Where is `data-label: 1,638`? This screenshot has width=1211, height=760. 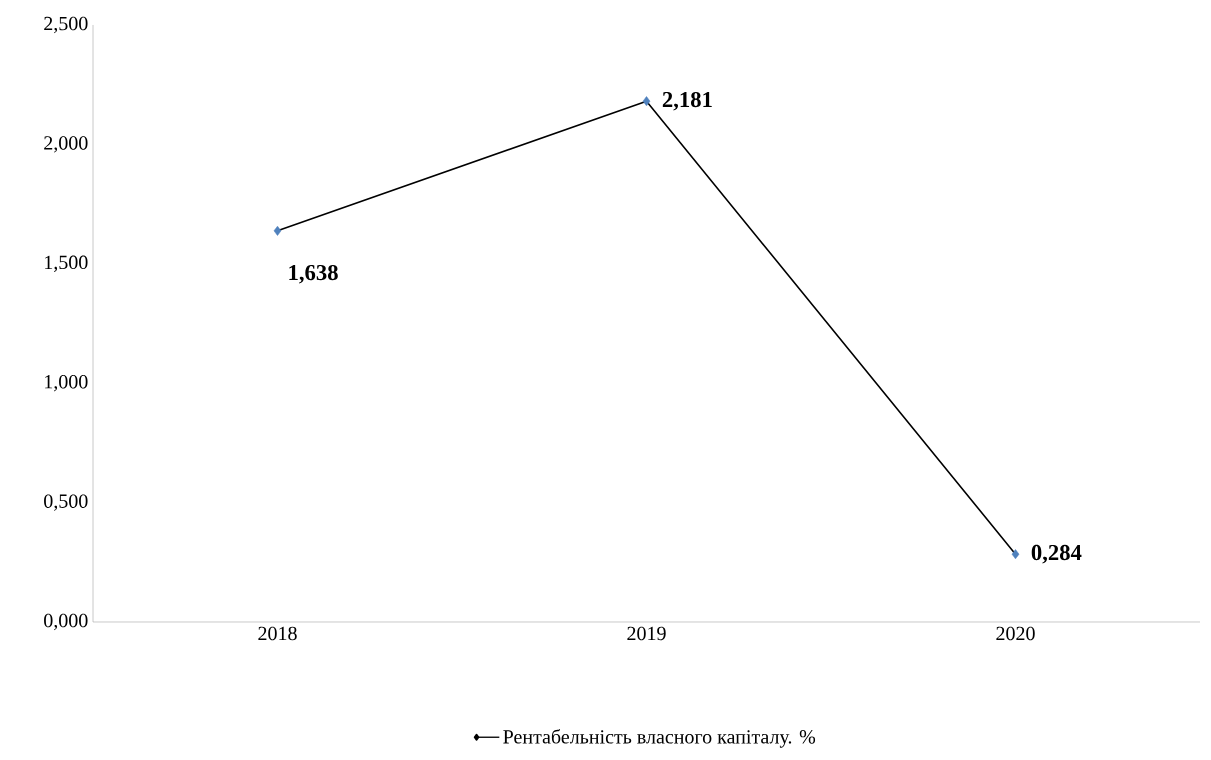 data-label: 1,638 is located at coordinates (313, 274).